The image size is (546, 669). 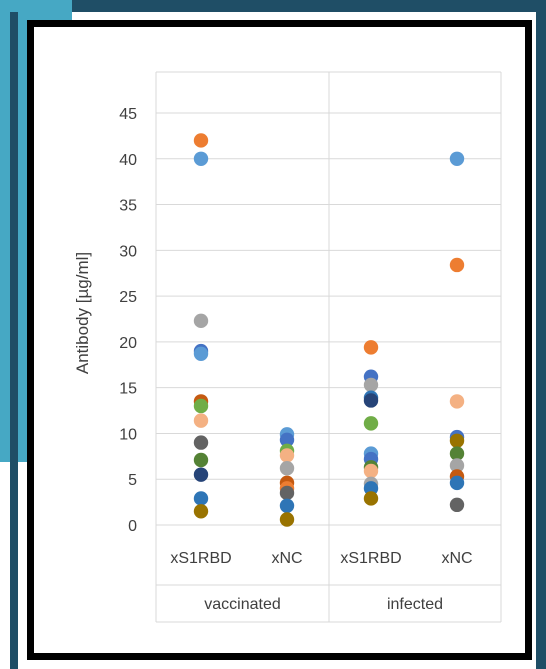 What do you see at coordinates (128, 389) in the screenshot?
I see `y-tick-label: 15` at bounding box center [128, 389].